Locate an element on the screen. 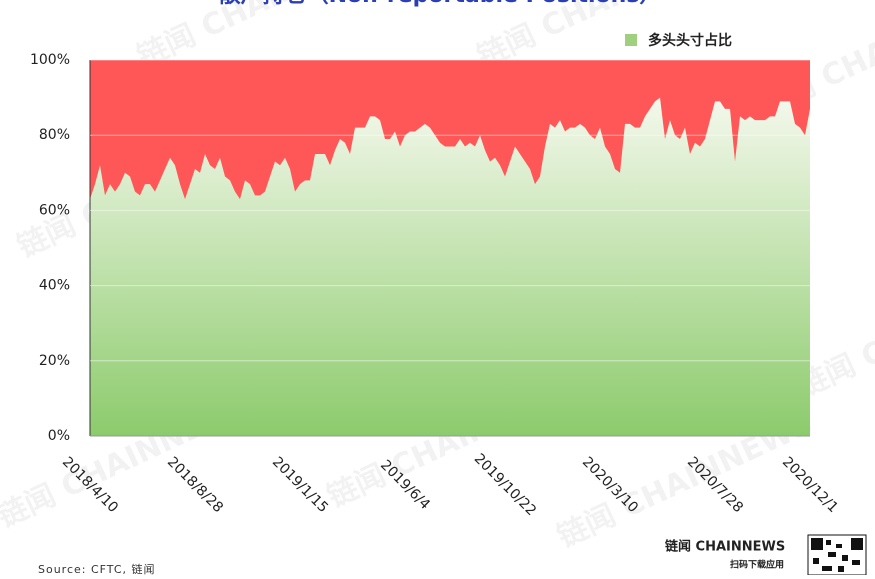 The image size is (875, 579). brand-sub: 扫码下载应用 is located at coordinates (757, 565).